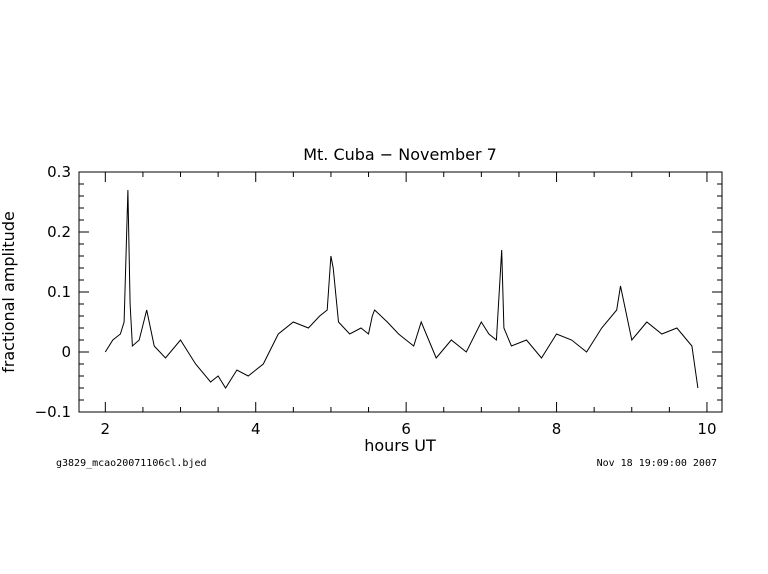 The height and width of the screenshot is (574, 768). I want to click on y-tick-label: −0.1, so click(53, 412).